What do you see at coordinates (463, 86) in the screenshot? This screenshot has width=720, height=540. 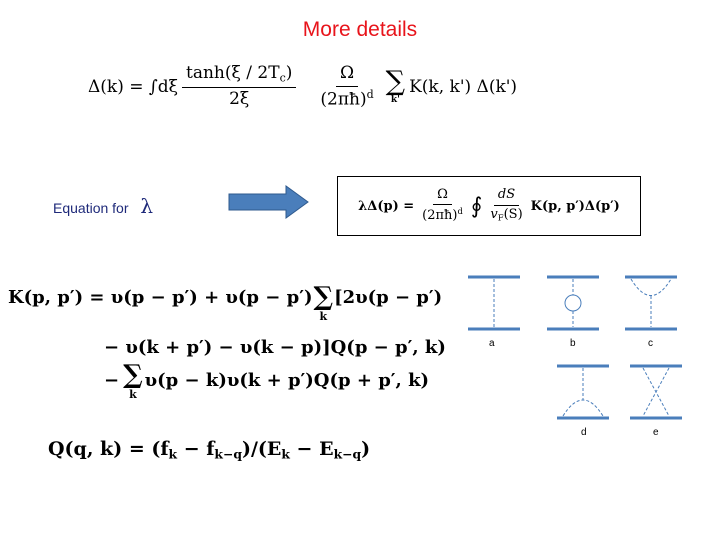 I see `gap-equation-rhs: K(k, k') Δ(k')` at bounding box center [463, 86].